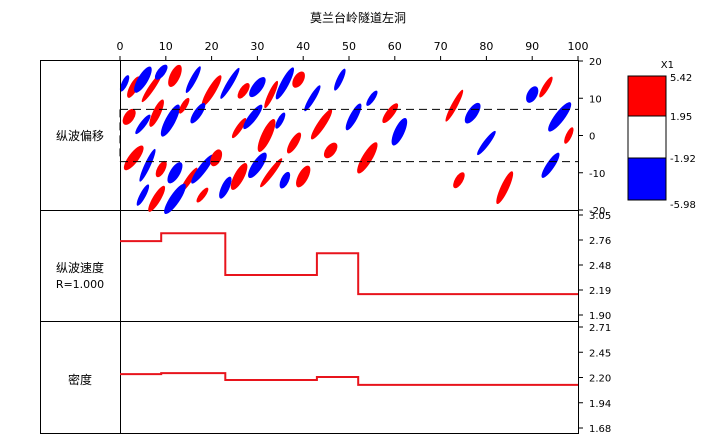 This screenshot has height=434, width=720. I want to click on color-legend: X1 5.42 1.95 -1.92 -5.98, so click(661, 135).